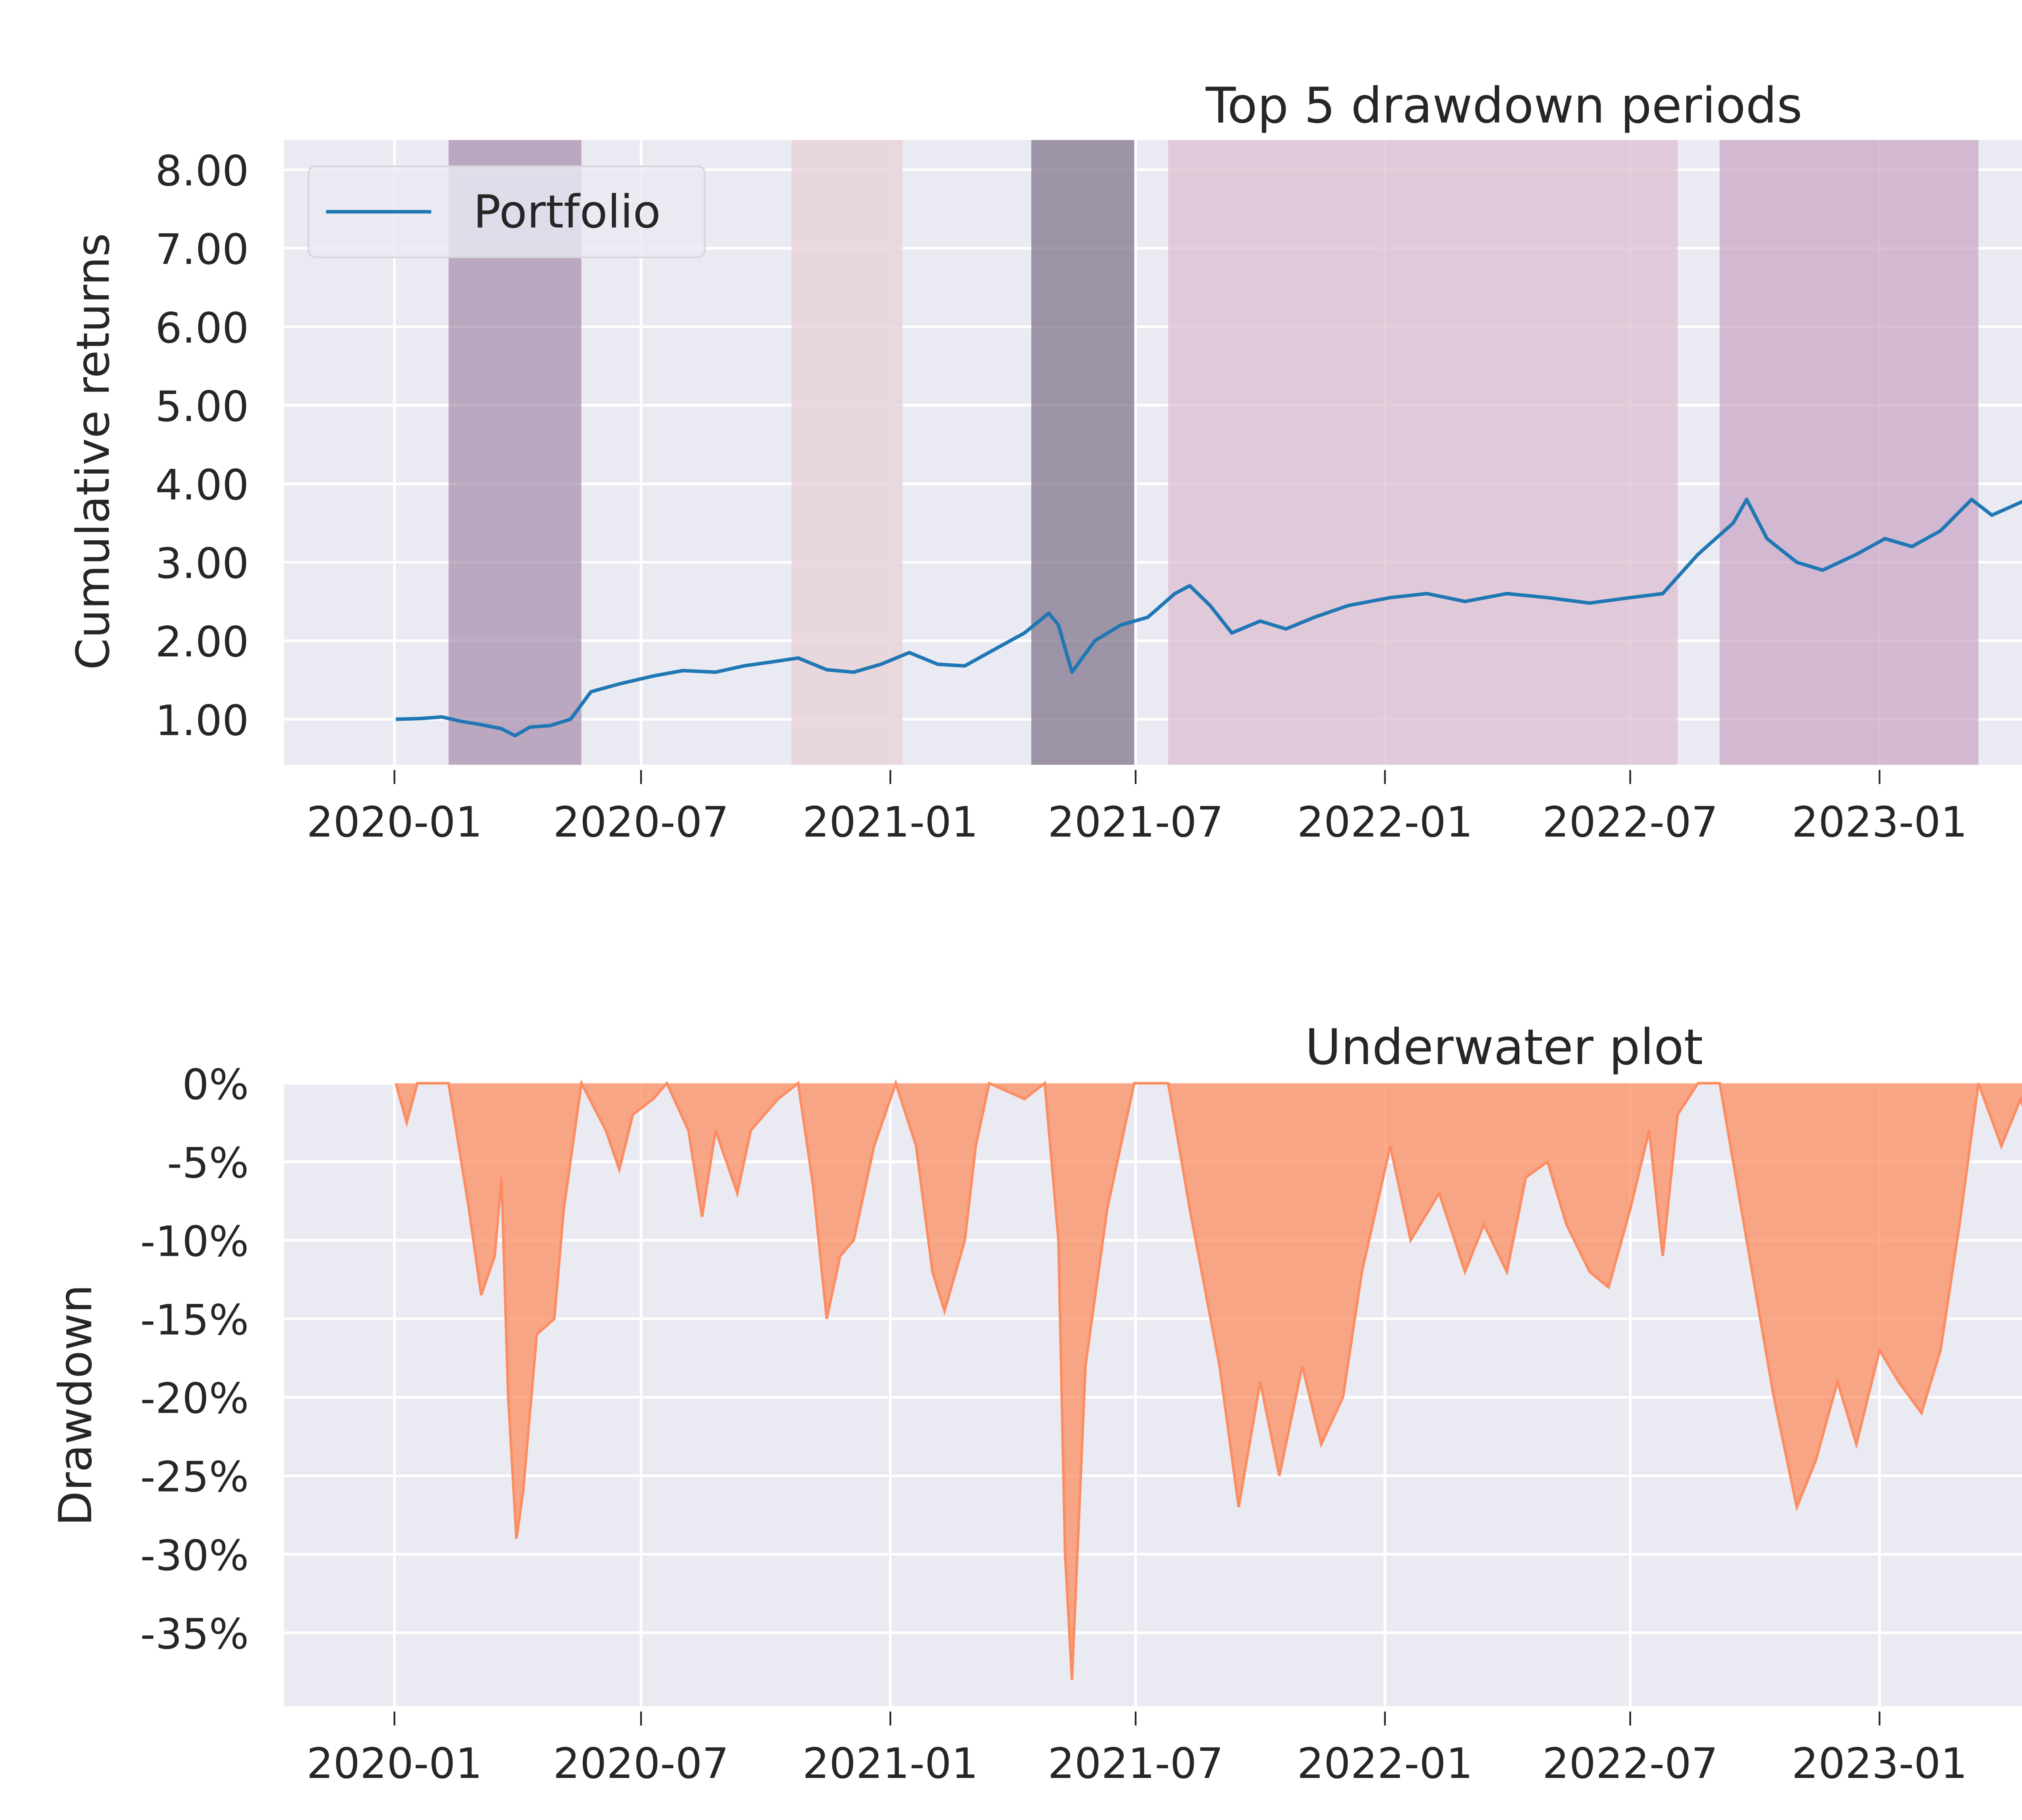 Image resolution: width=2022 pixels, height=1820 pixels. What do you see at coordinates (202, 486) in the screenshot?
I see `top-y-tick-label: 4.00` at bounding box center [202, 486].